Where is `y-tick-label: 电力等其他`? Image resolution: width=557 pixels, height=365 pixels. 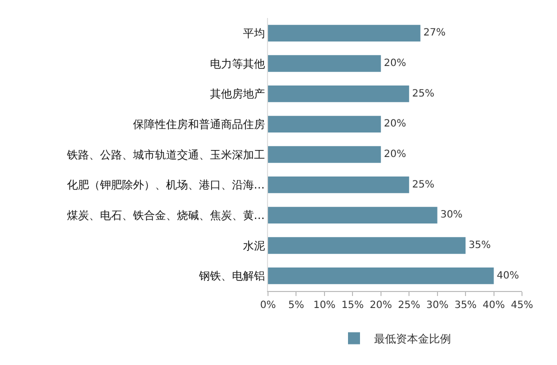 y-tick-label: 电力等其他 is located at coordinates (237, 63).